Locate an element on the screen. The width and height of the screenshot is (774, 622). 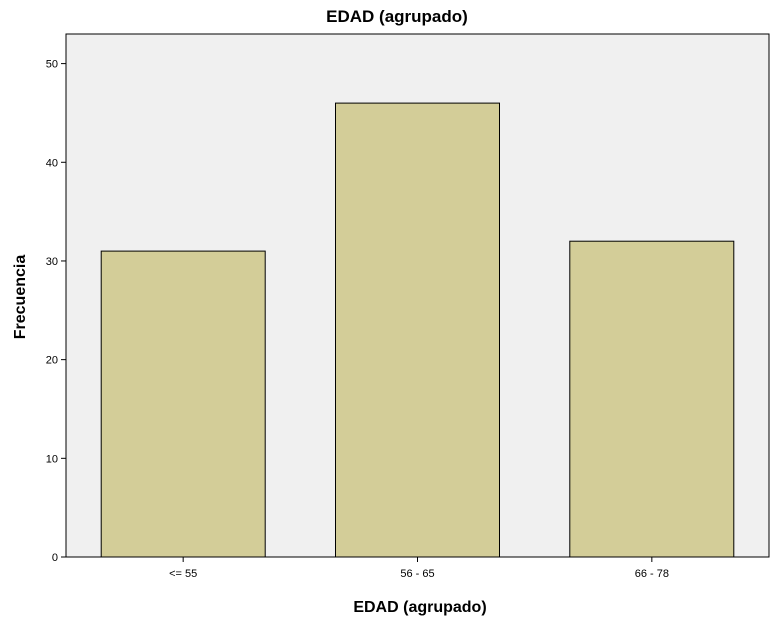
chart-title: EDAD (agrupado) is located at coordinates (397, 16).